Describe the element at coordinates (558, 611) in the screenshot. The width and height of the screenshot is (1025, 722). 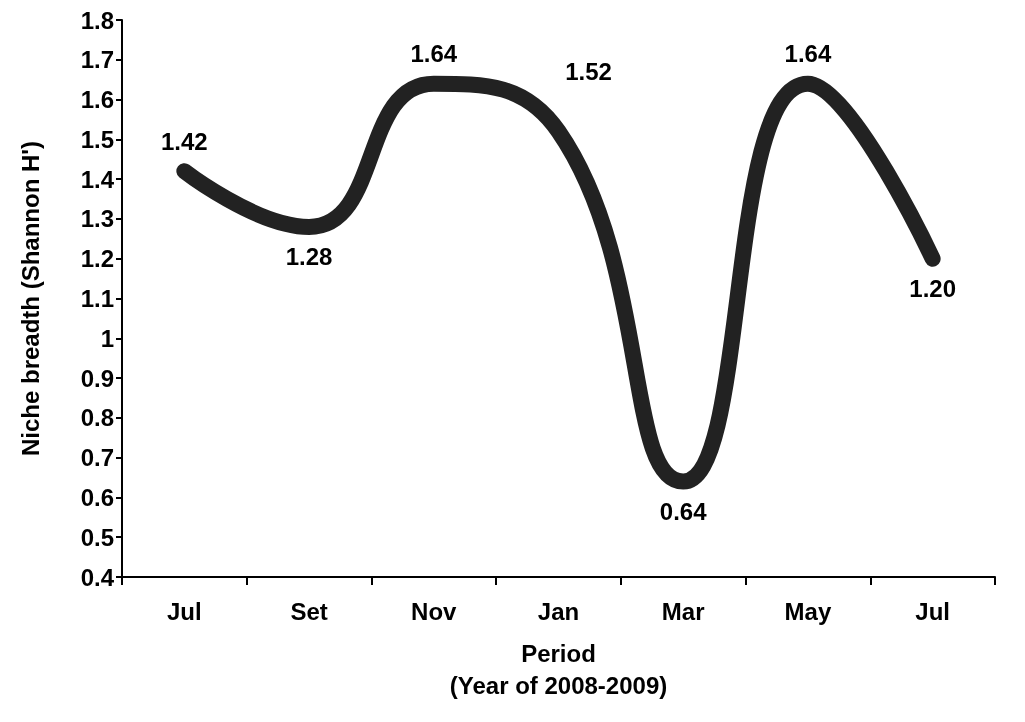
I see `x-tick-label: Jan` at that location.